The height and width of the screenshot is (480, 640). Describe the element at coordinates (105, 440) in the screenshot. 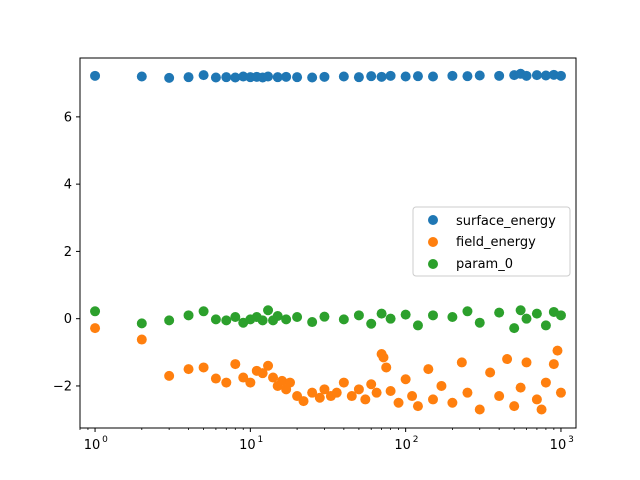

I see `x-tick-exponent: 0` at that location.